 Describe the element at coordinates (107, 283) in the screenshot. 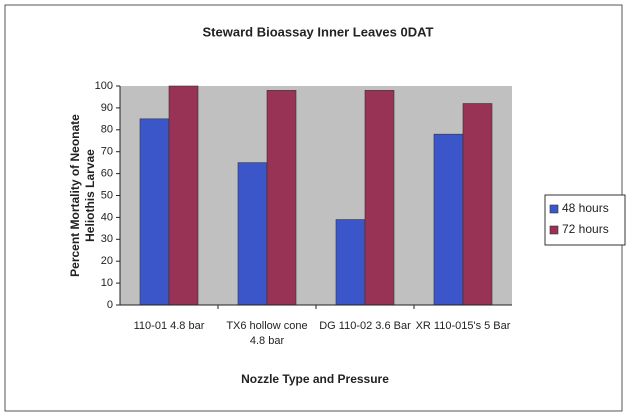

I see `y-tick-label: 10` at that location.